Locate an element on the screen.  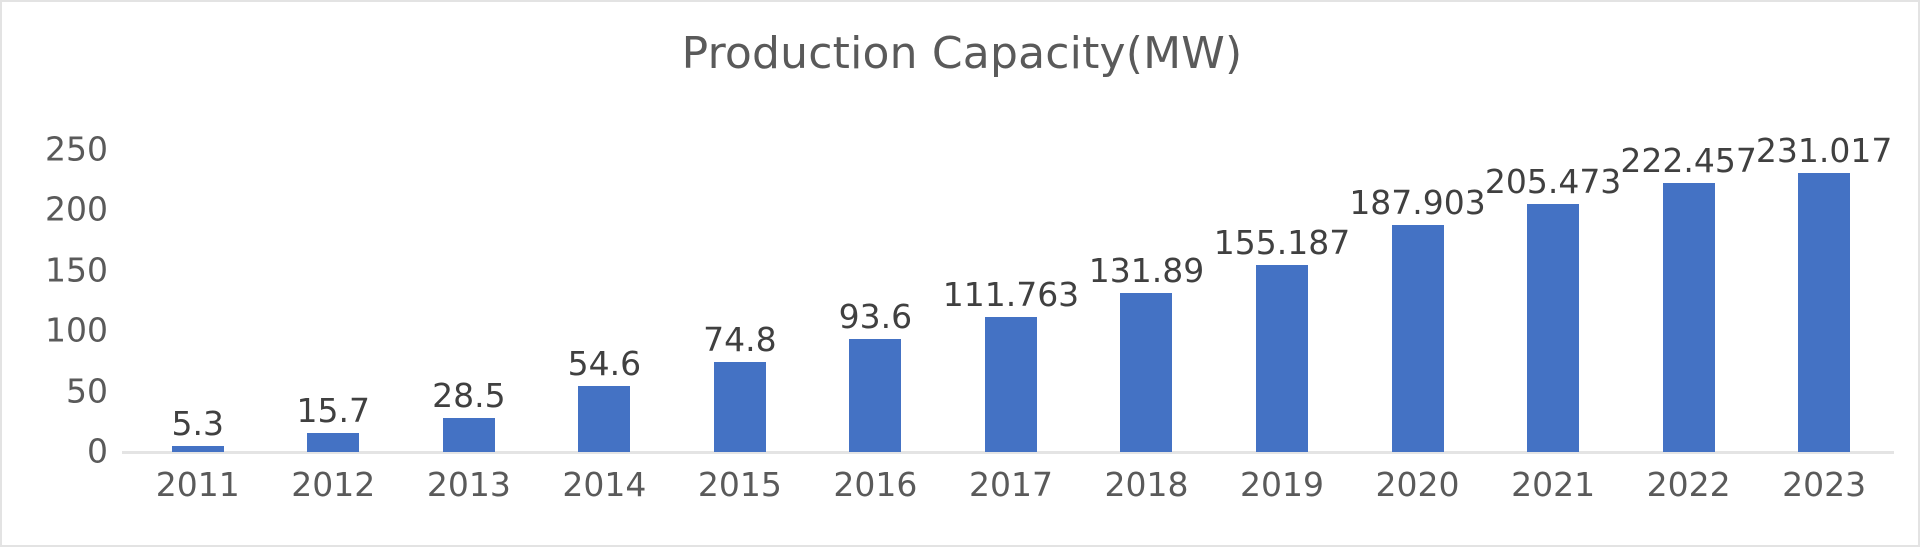
bar-data-label: 205.473 is located at coordinates (1553, 181).